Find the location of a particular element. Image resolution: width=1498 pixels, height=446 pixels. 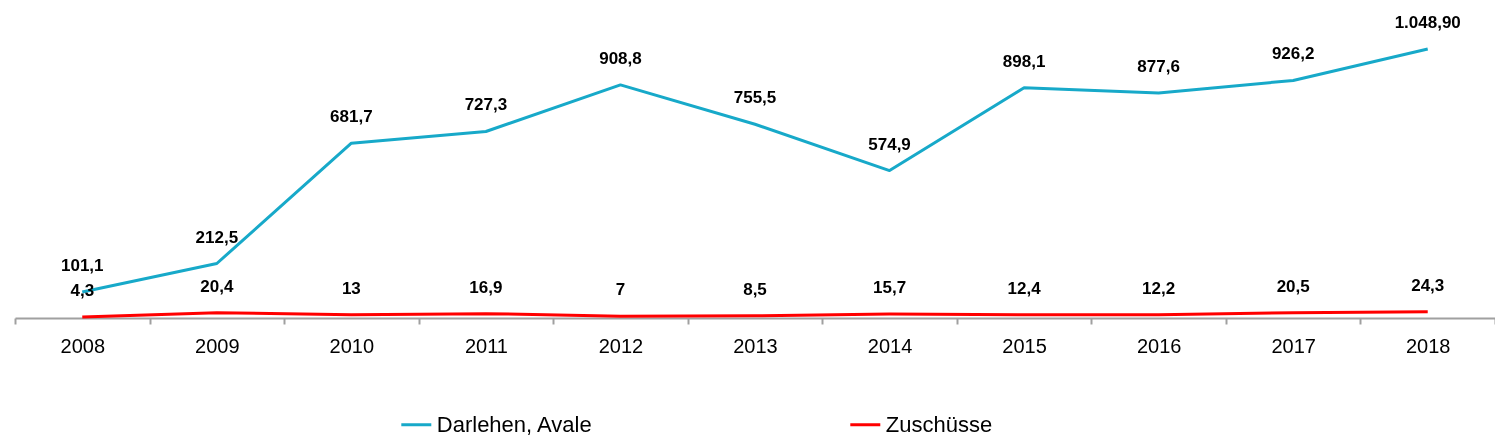

data-label: 20,4 is located at coordinates (217, 286).